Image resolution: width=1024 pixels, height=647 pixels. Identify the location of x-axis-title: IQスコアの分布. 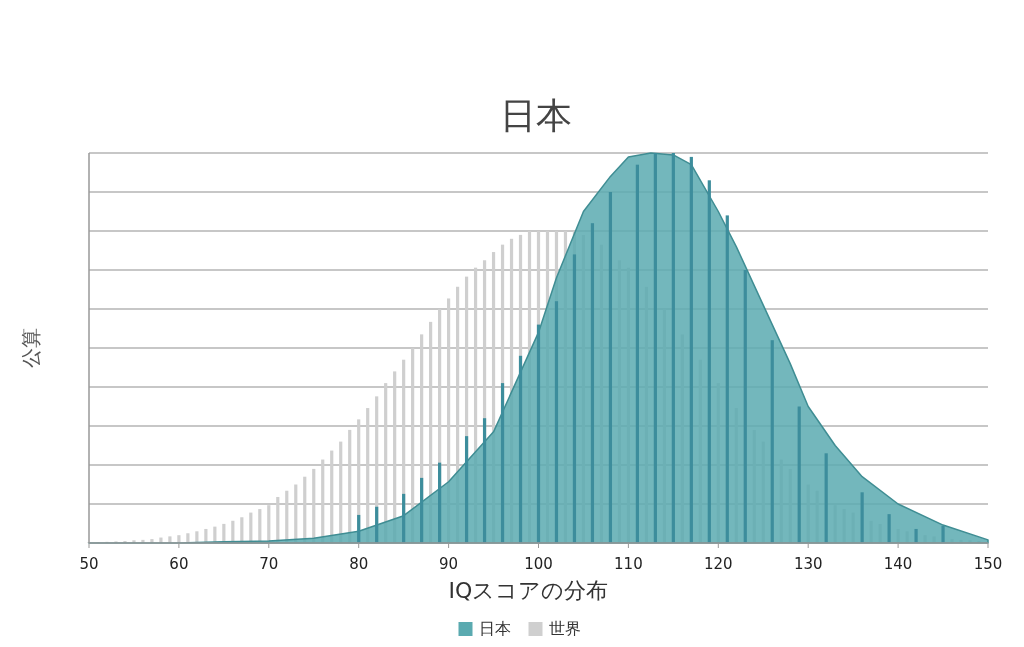
(528, 590).